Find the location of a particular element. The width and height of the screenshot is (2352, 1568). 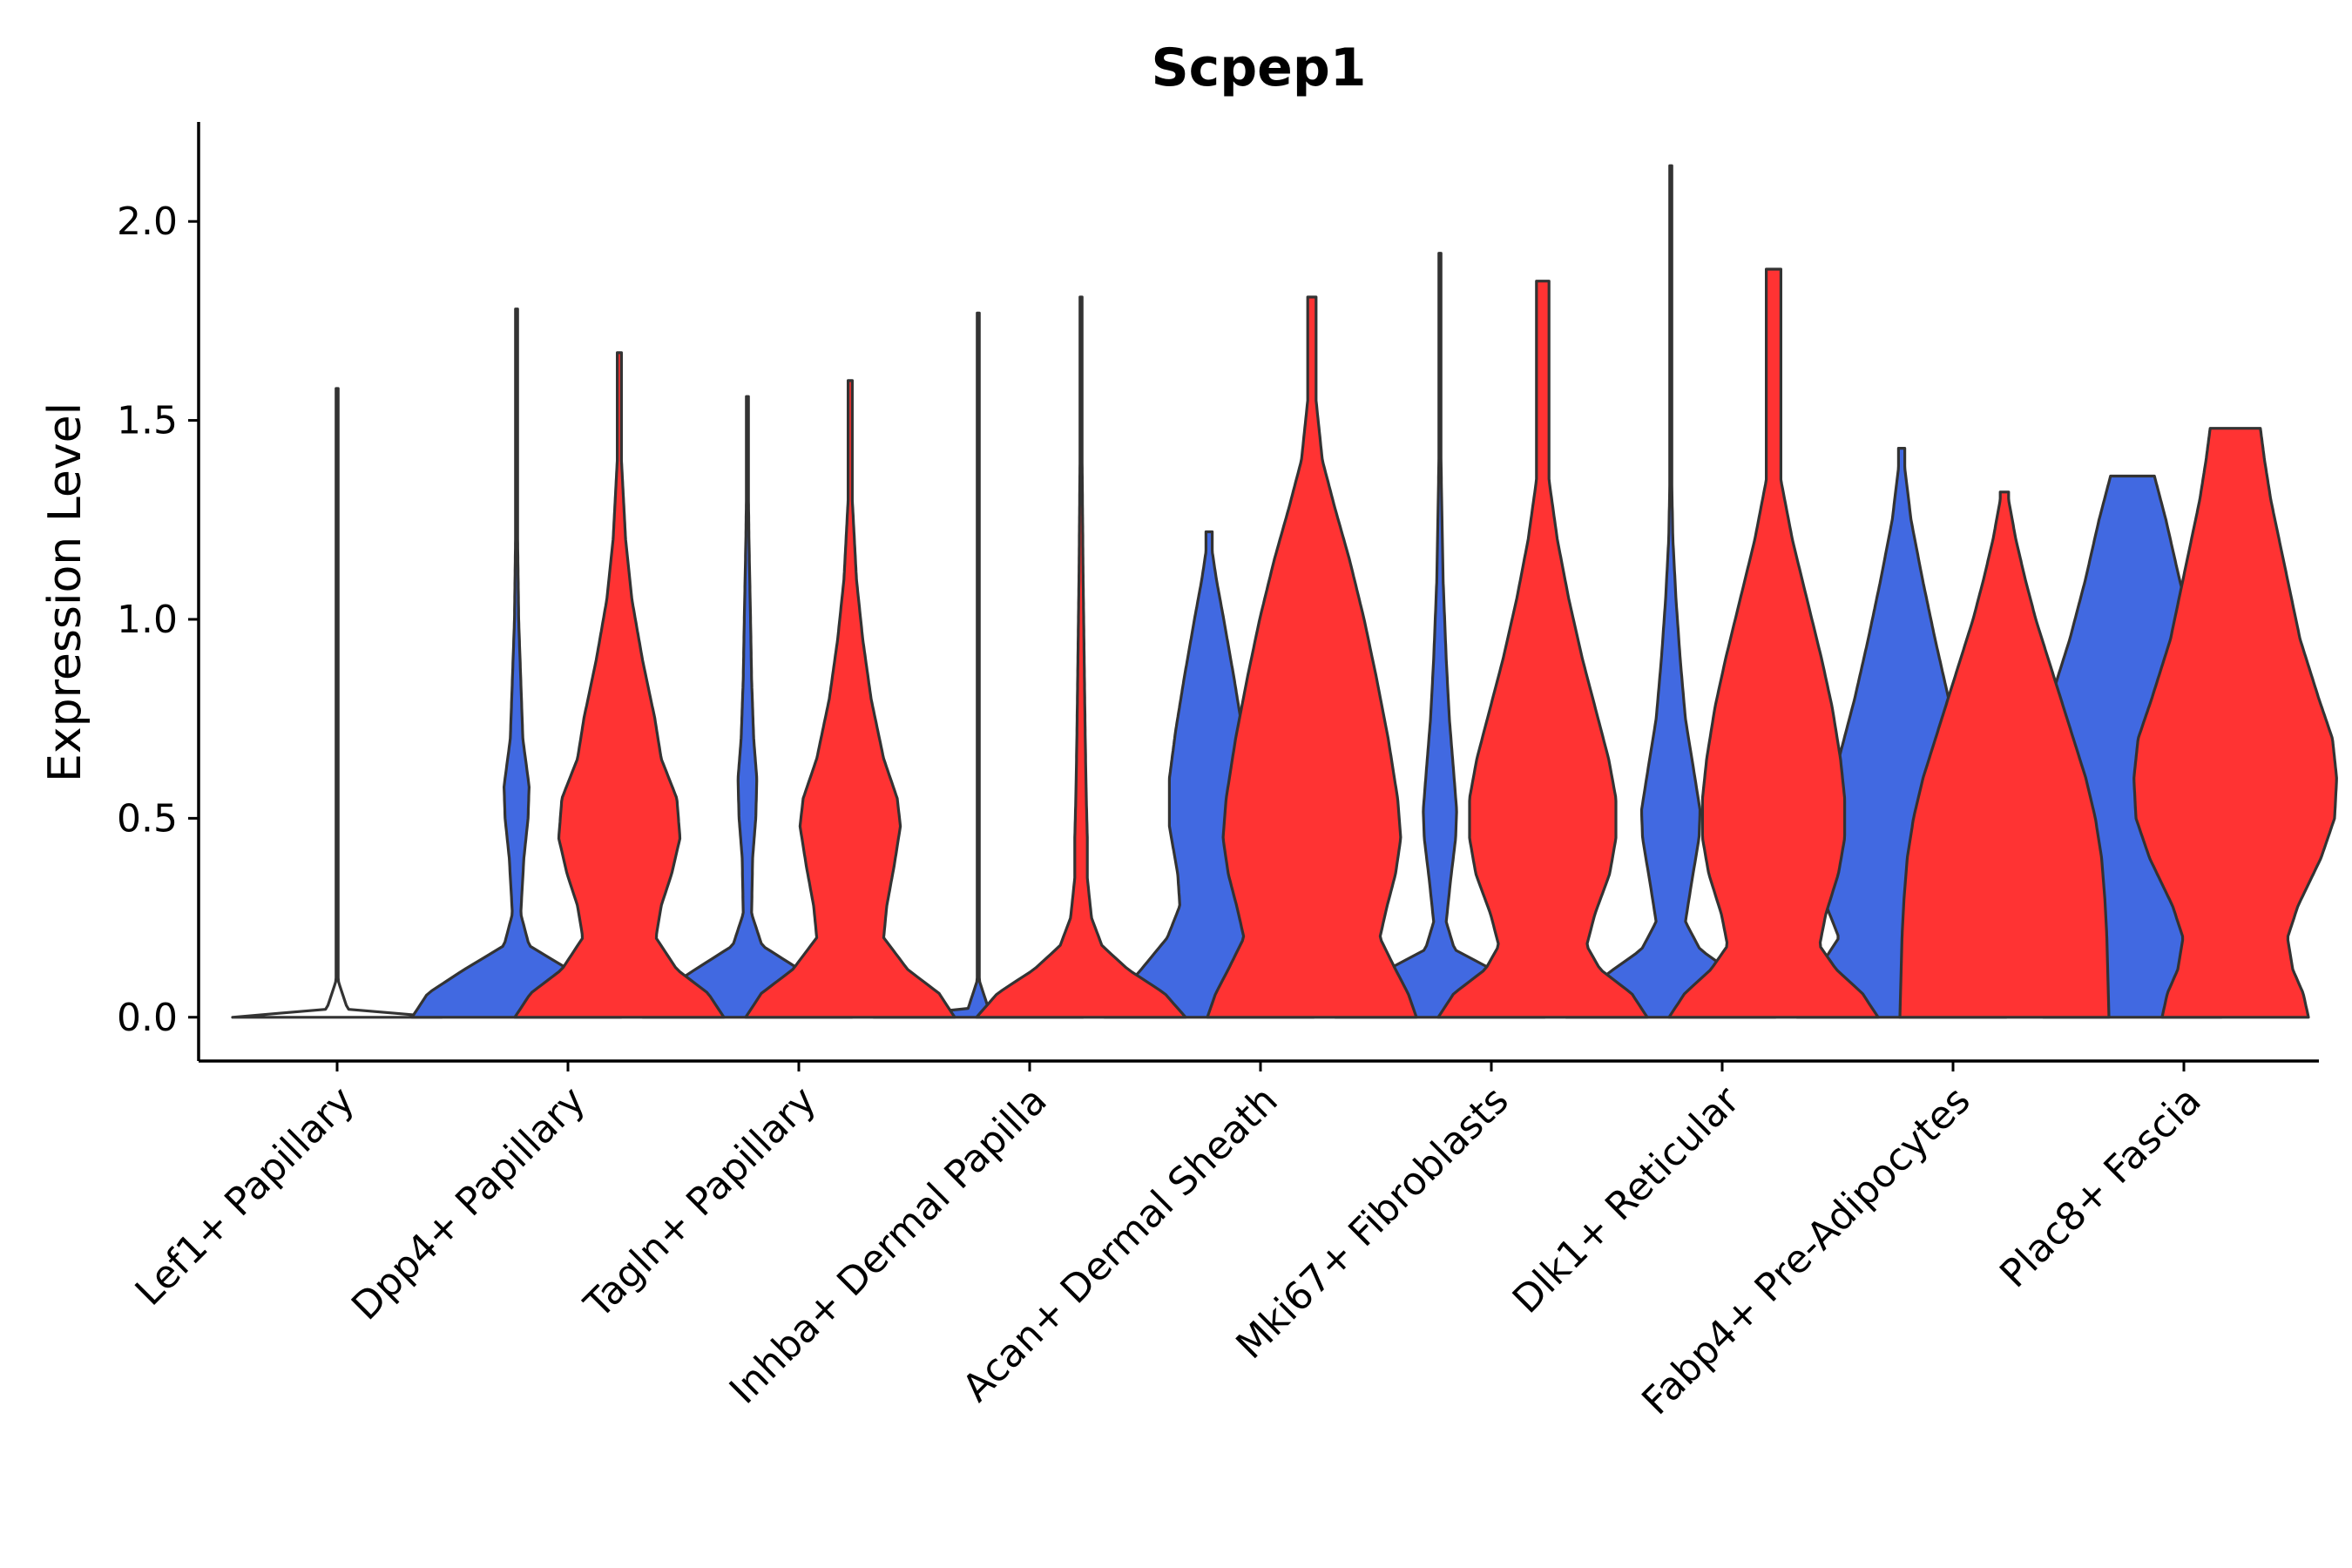

x-tick-label: Tagln+ Papillary is located at coordinates (700, 1203).